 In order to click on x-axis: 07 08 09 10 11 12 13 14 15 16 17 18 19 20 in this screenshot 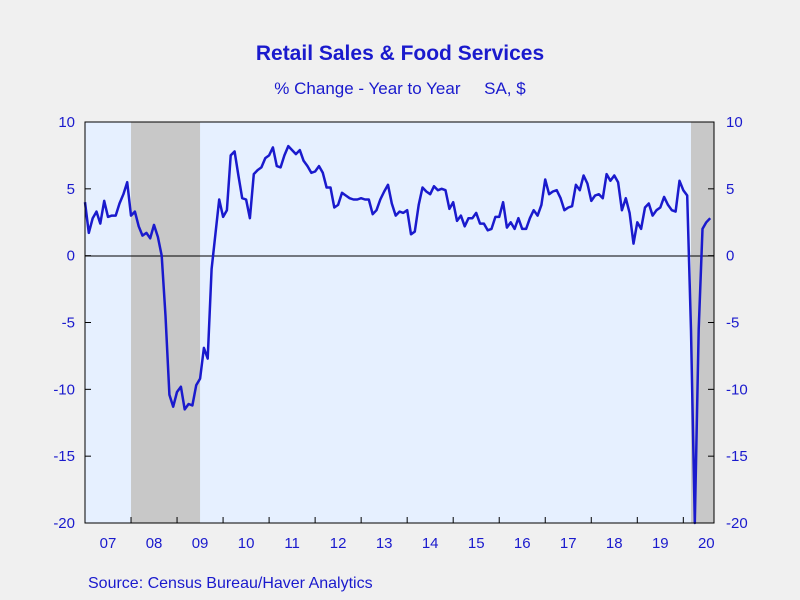, I will do `click(407, 534)`.